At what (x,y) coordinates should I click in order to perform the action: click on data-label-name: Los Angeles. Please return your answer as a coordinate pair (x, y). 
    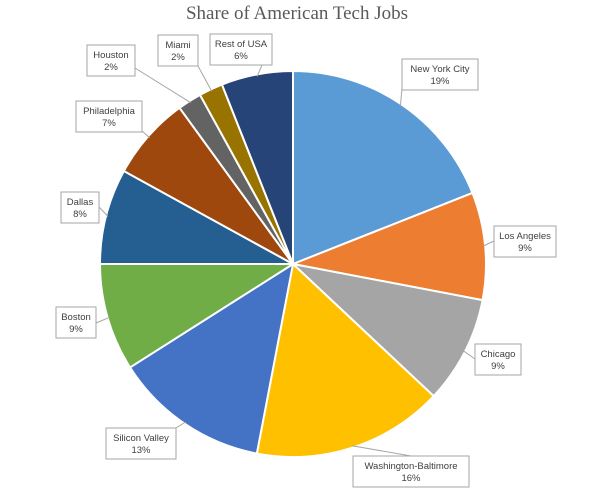
    Looking at the image, I should click on (525, 236).